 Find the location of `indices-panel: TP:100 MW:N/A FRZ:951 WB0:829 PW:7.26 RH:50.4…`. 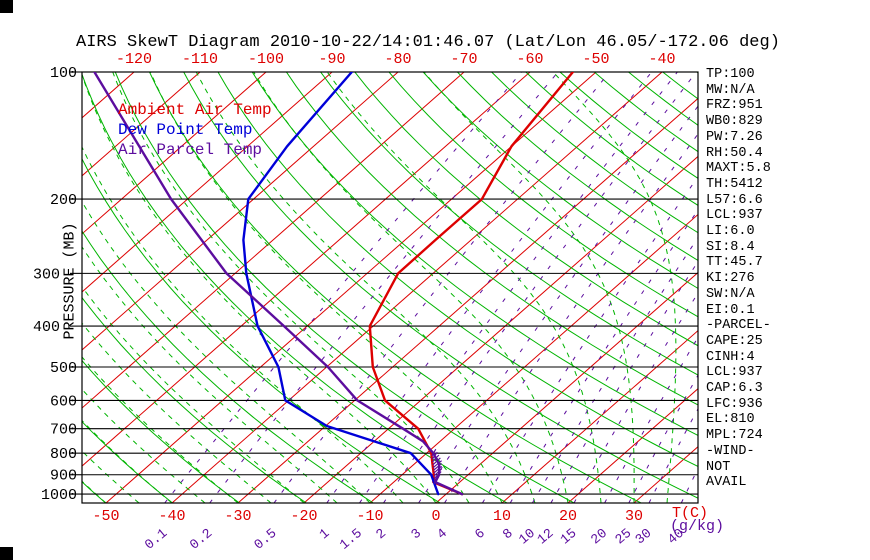

indices-panel: TP:100 MW:N/A FRZ:951 WB0:829 PW:7.26 RH:50.4… is located at coordinates (738, 279).